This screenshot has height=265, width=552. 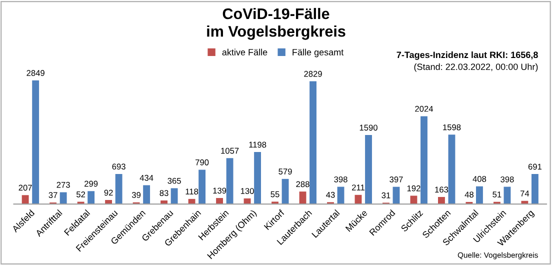 What do you see at coordinates (476, 67) in the screenshot?
I see `text: (Stand: 22.03.2022, 00:00 Uhr)` at bounding box center [476, 67].